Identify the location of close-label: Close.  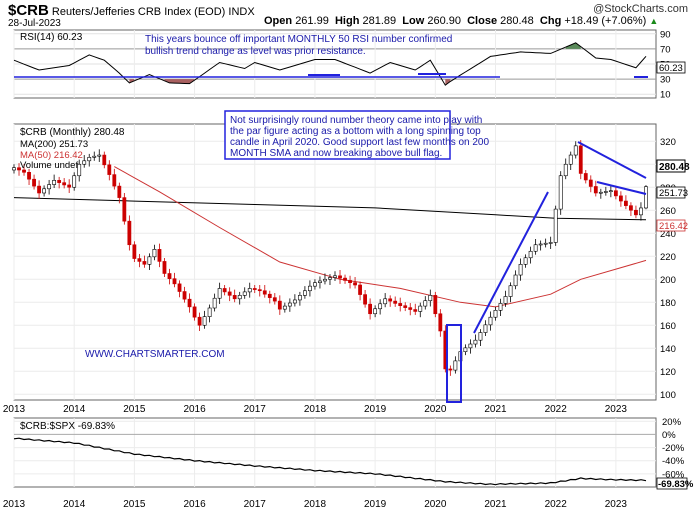
(482, 21).